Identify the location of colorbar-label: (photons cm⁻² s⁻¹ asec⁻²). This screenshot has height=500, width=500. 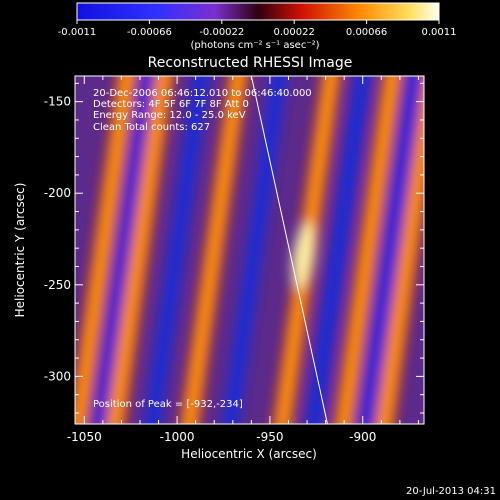
(254, 45).